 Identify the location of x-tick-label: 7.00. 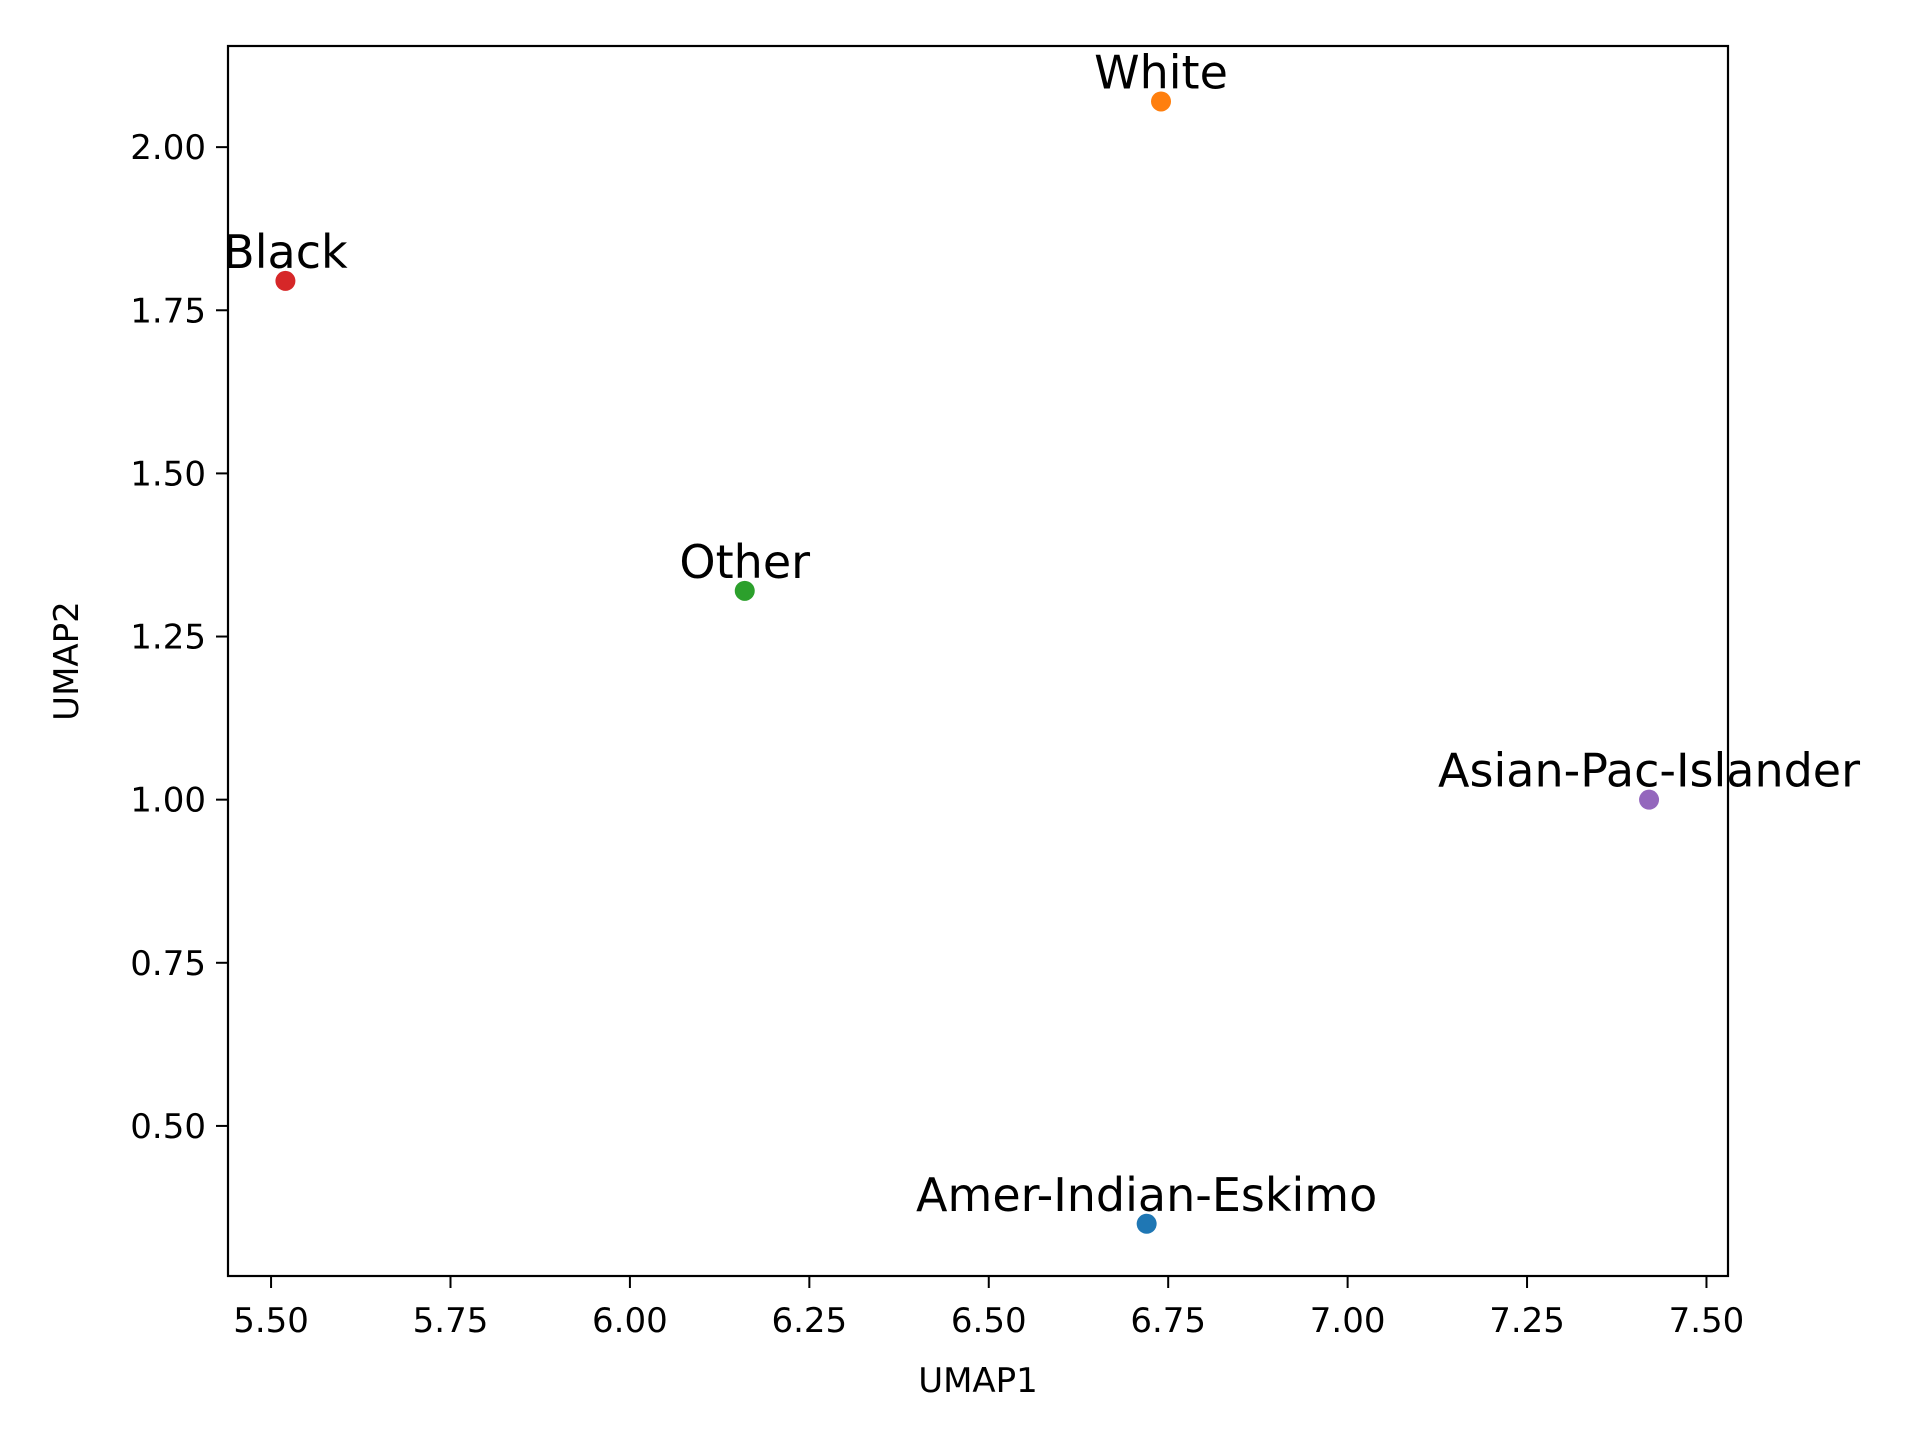
(1348, 1321).